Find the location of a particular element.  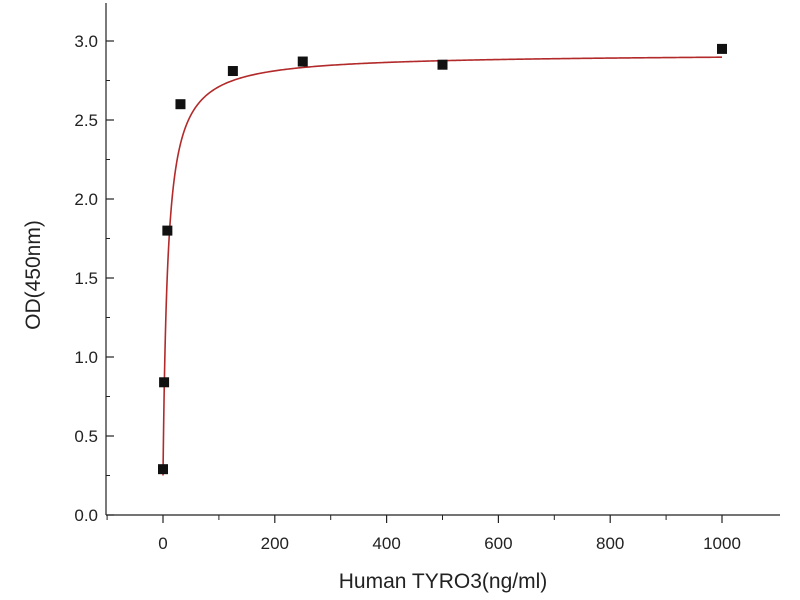

x-axis-title: Human TYRO3(ng/ml) is located at coordinates (443, 581).